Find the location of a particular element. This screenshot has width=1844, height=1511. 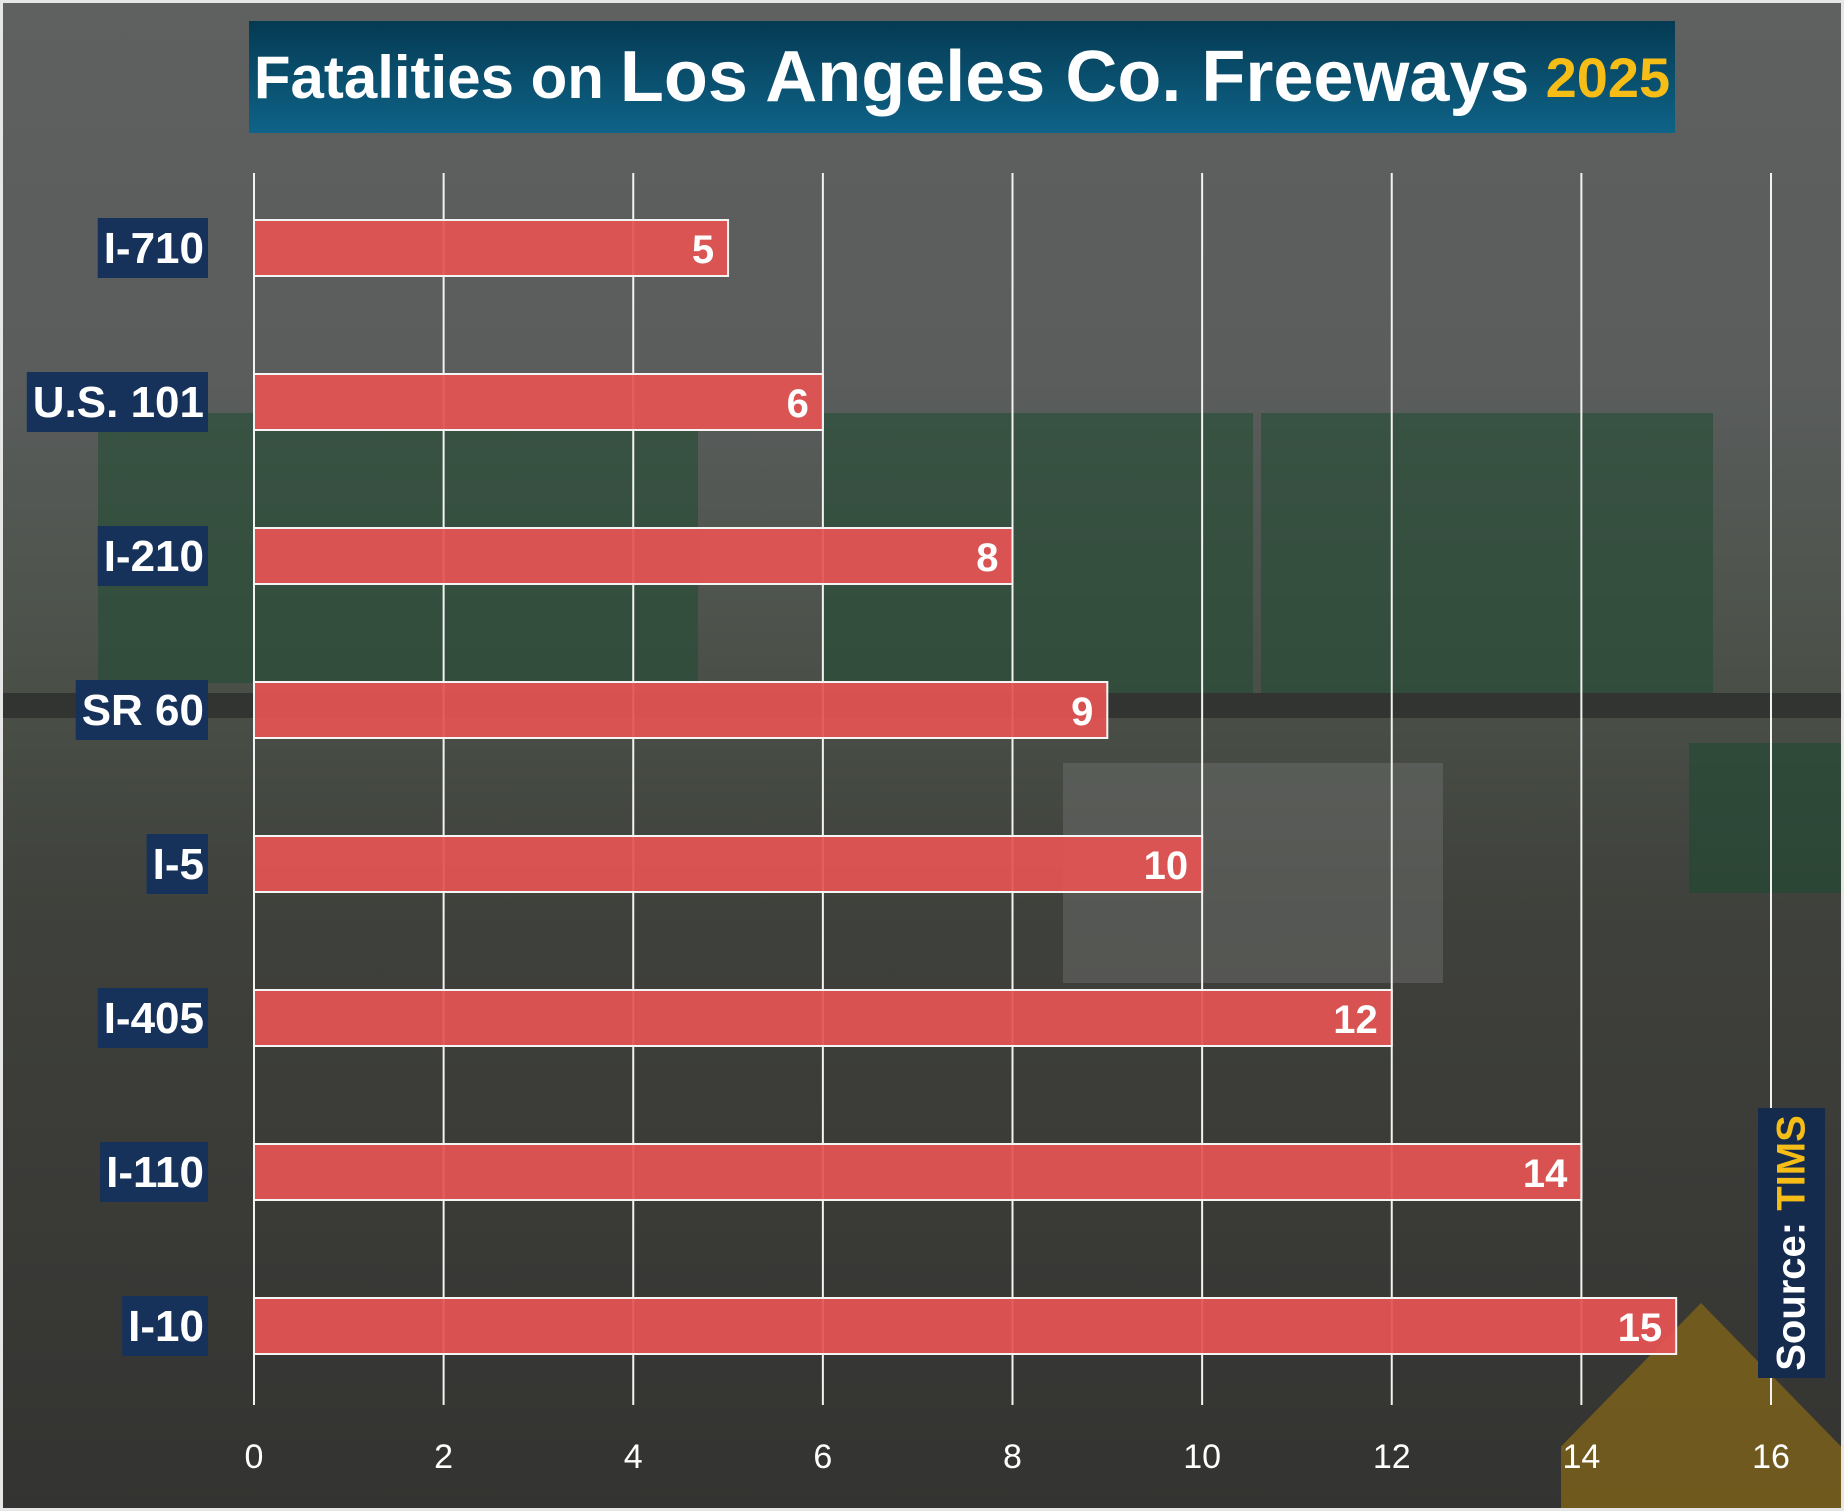

source-name: TIMS is located at coordinates (1791, 1163).